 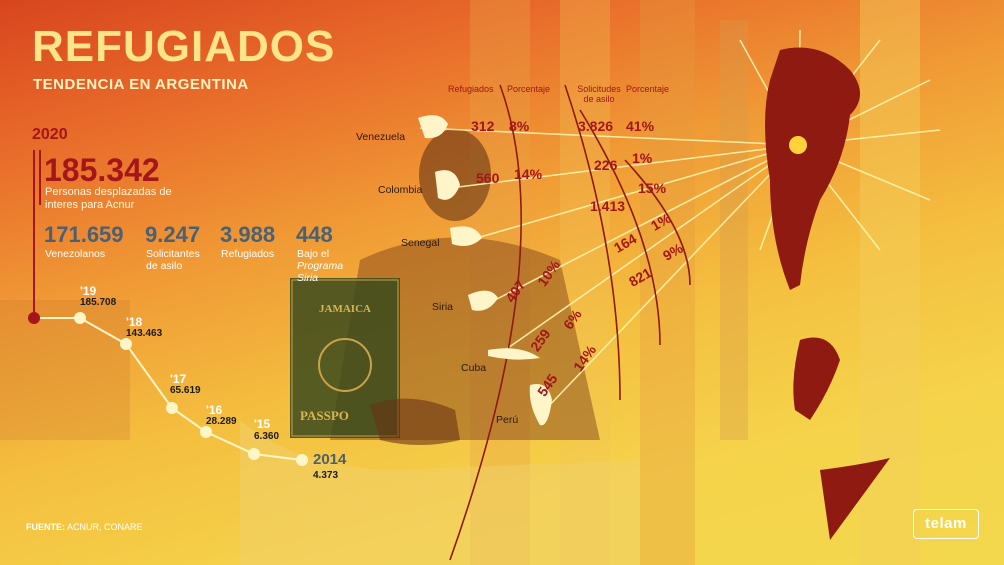 I want to click on timeline-year-2017: '17, so click(x=178, y=379).